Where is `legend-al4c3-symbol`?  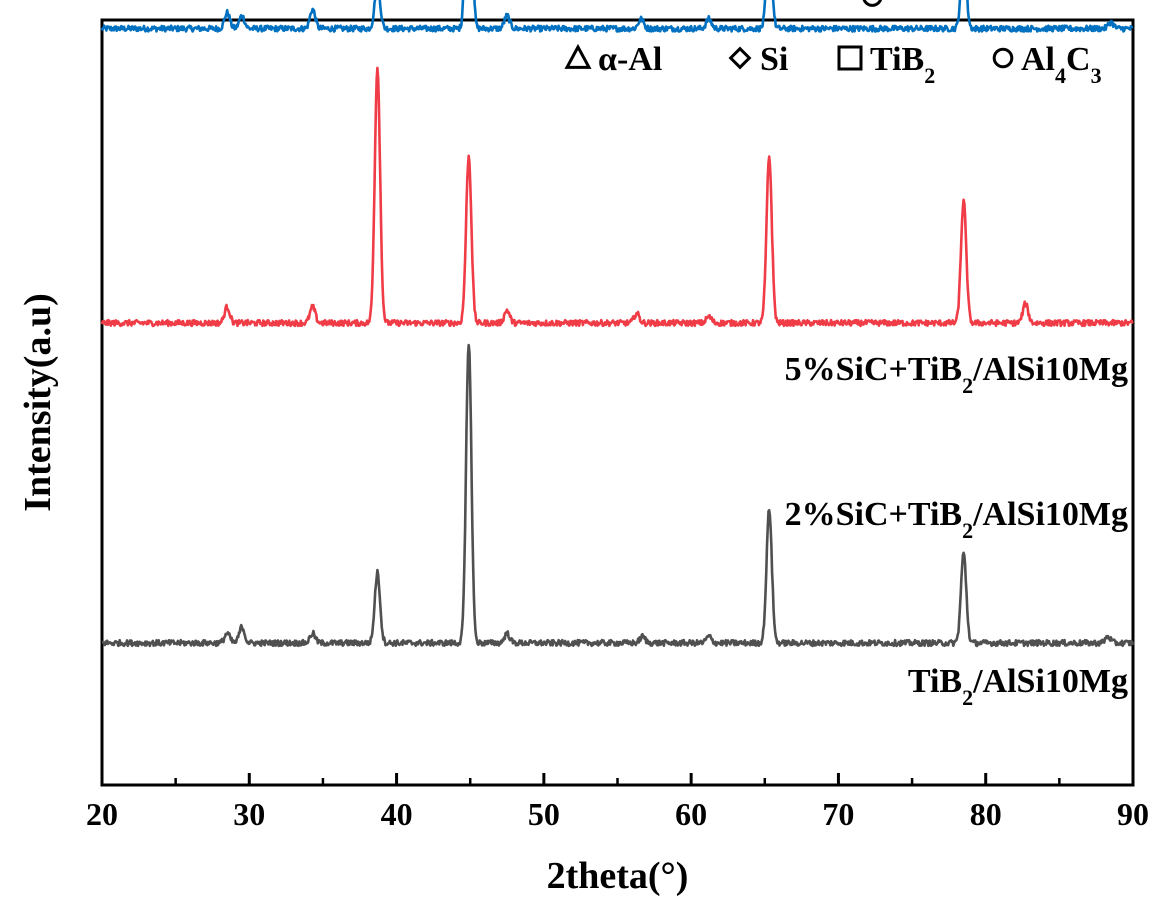 legend-al4c3-symbol is located at coordinates (1003, 58).